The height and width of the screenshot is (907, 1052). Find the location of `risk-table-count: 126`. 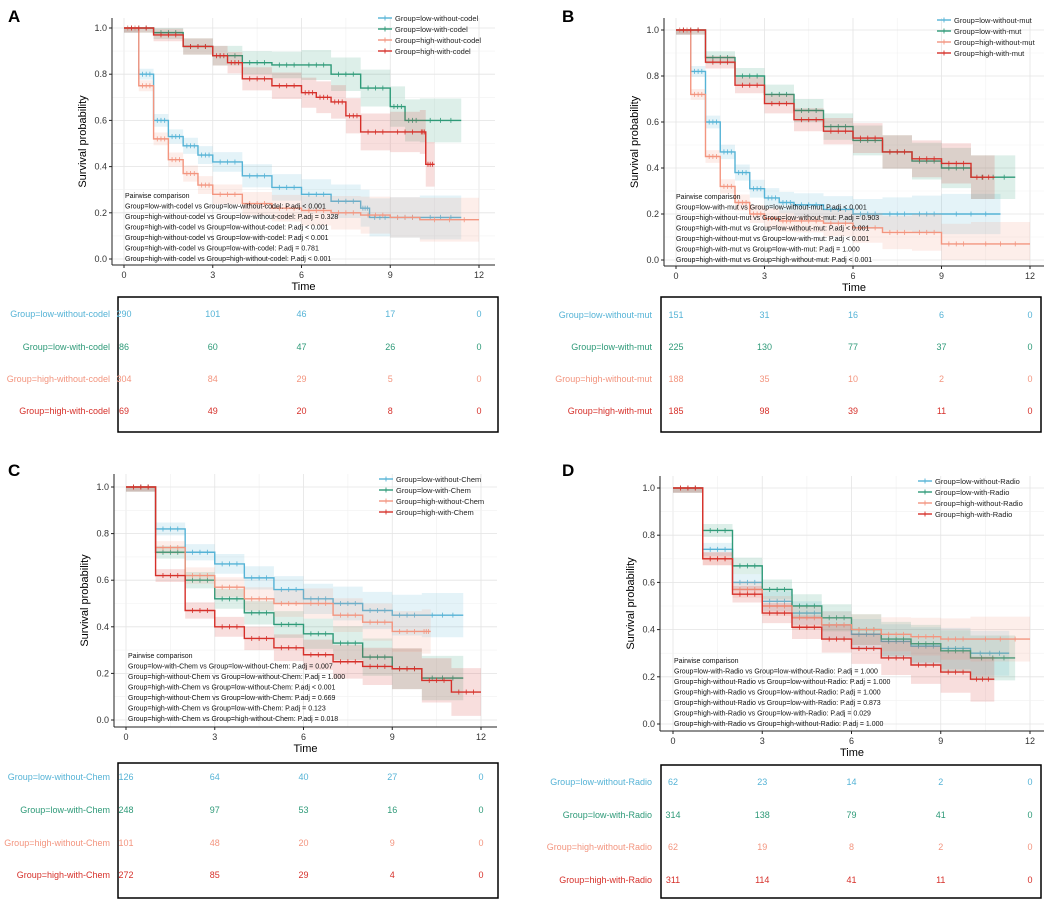

risk-table-count: 126 is located at coordinates (125, 777).